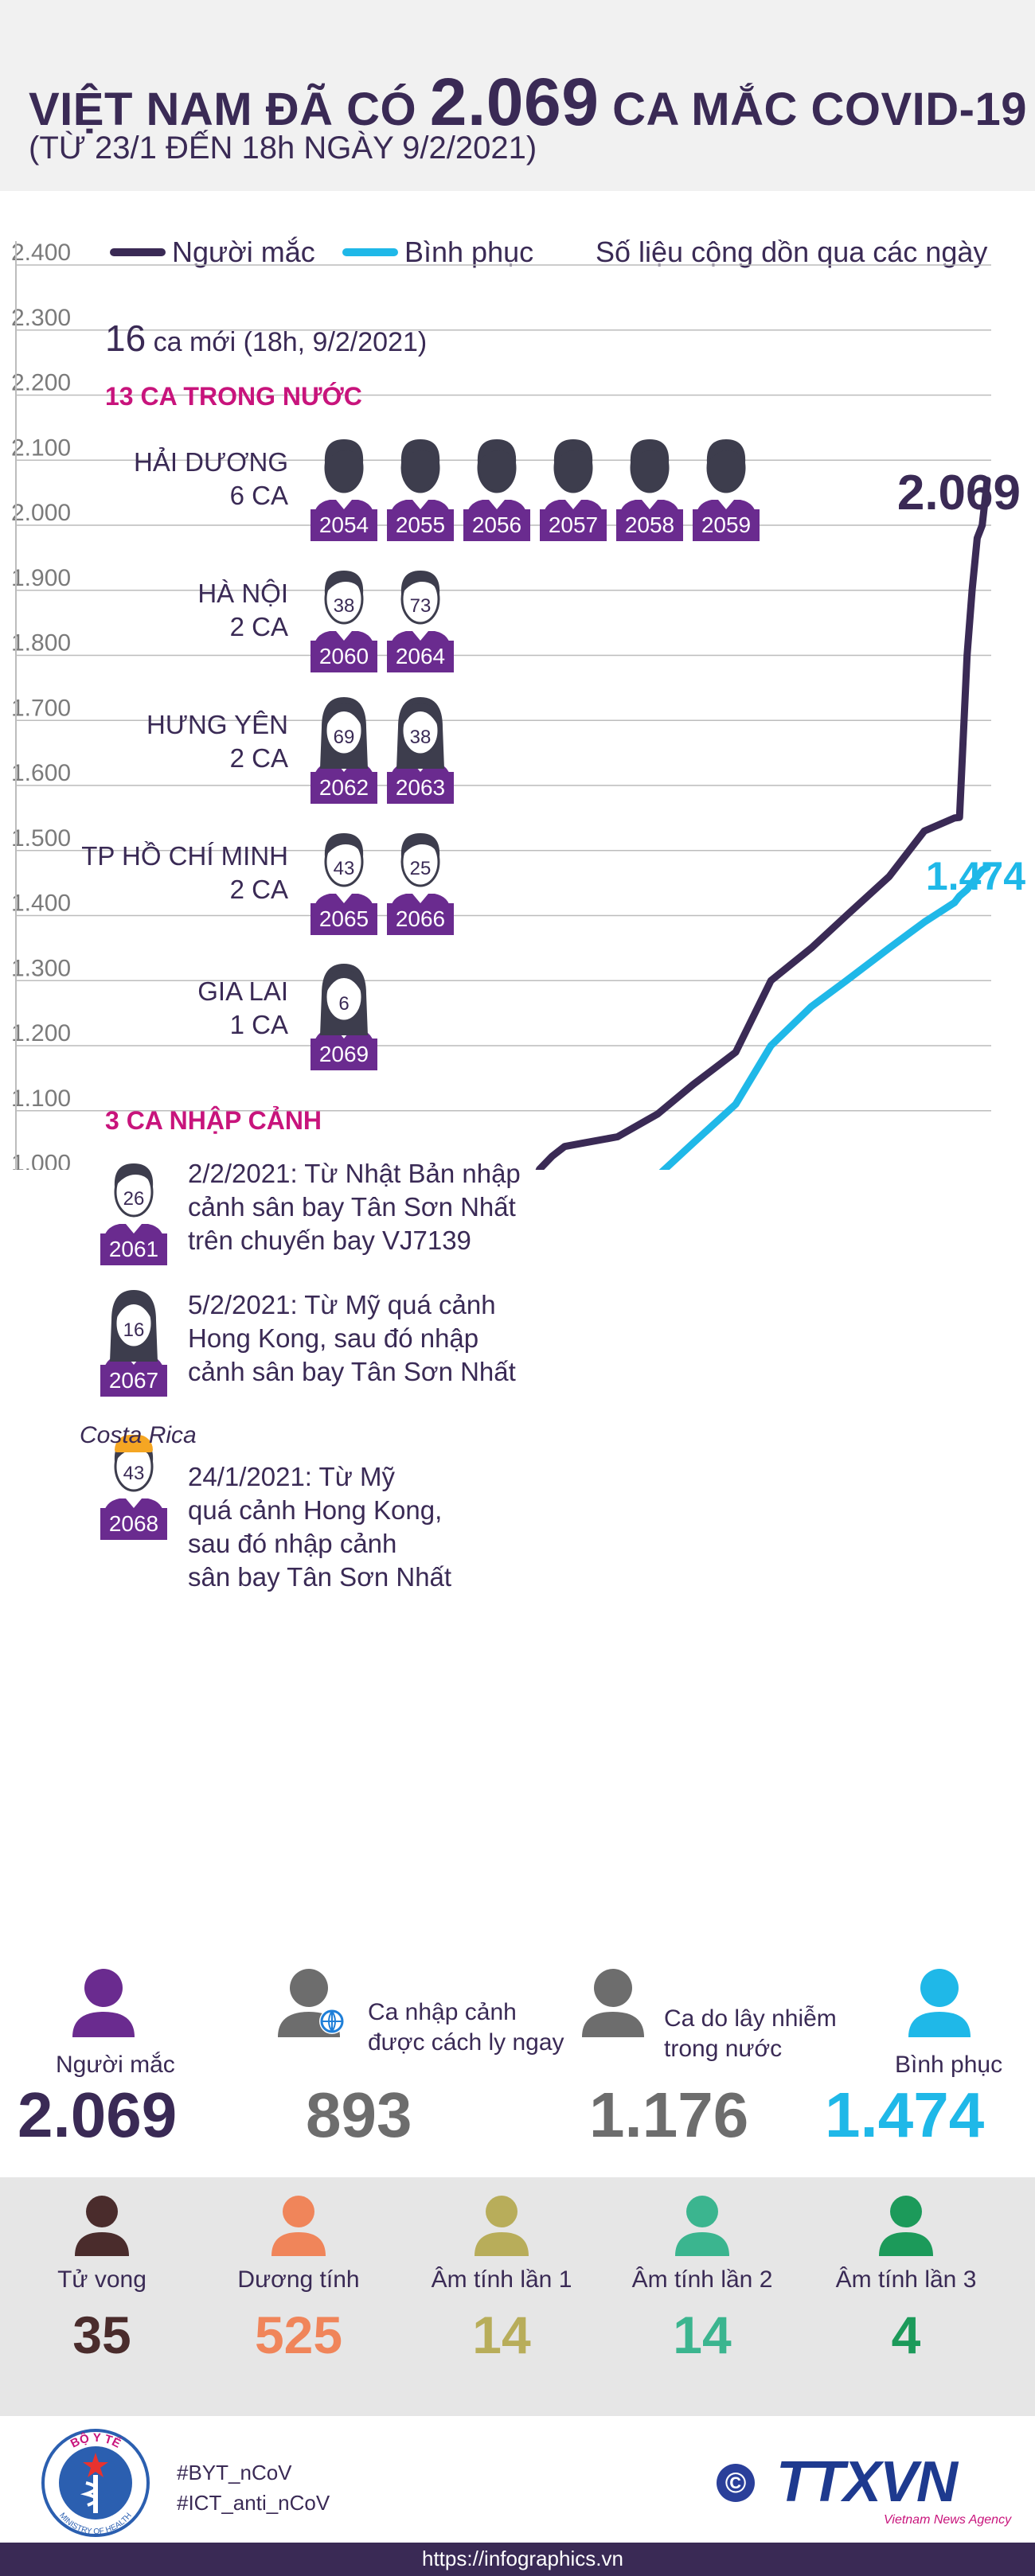 Image resolution: width=1035 pixels, height=2576 pixels. Describe the element at coordinates (344, 606) in the screenshot. I see `person-age: 38` at that location.